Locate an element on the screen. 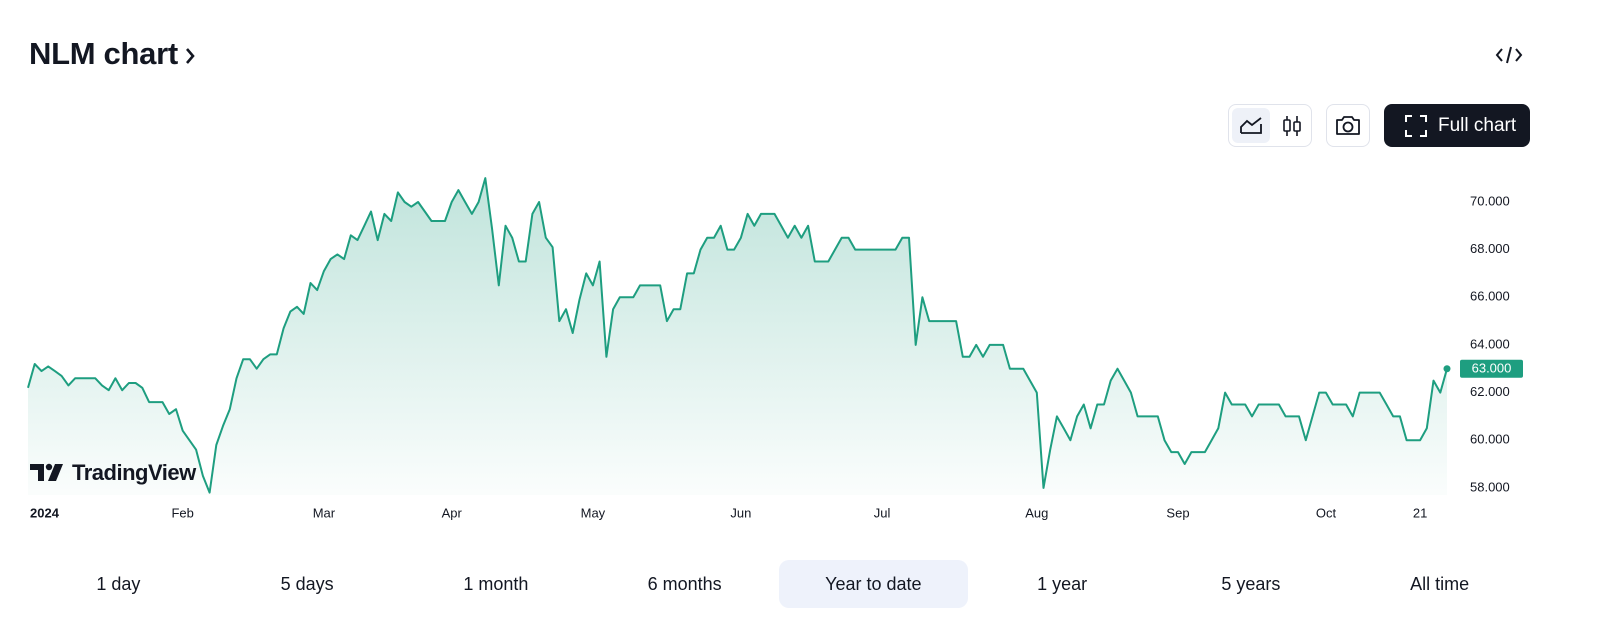 Image resolution: width=1600 pixels, height=622 pixels. area-style-button is located at coordinates (1251, 125).